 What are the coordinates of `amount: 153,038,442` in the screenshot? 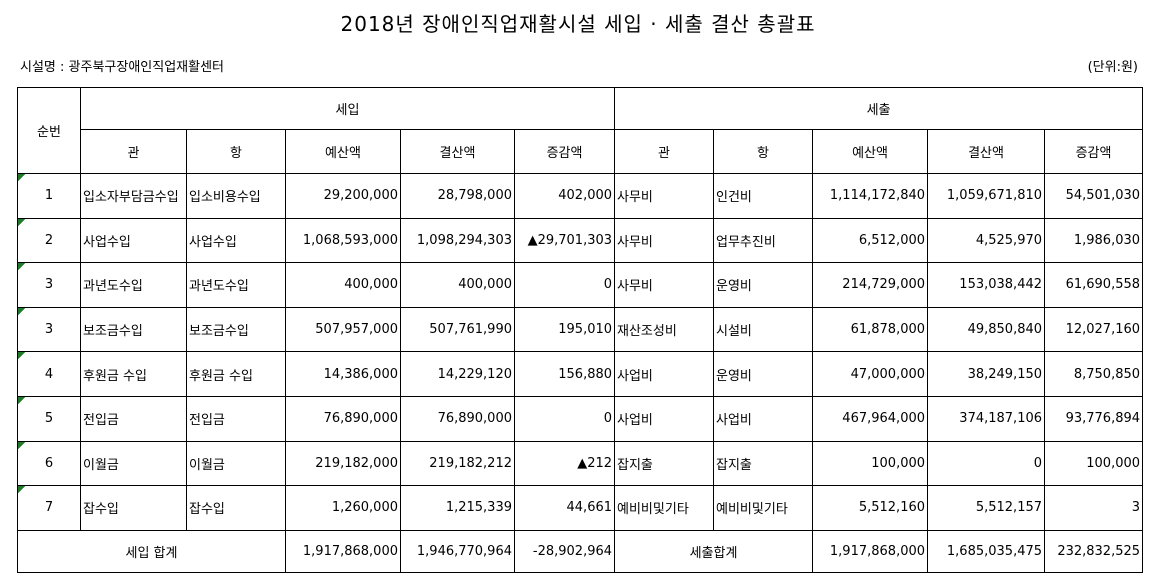 It's located at (986, 285).